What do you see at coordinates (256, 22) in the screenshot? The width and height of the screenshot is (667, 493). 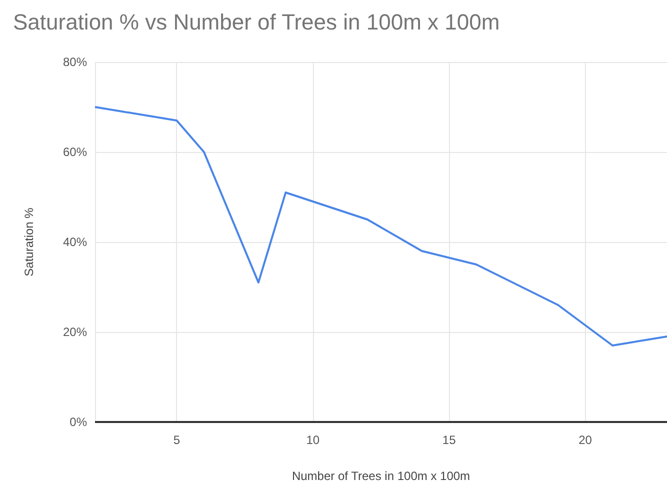 I see `chart-title: Saturation % vs Number of Trees in 100m x 100m` at bounding box center [256, 22].